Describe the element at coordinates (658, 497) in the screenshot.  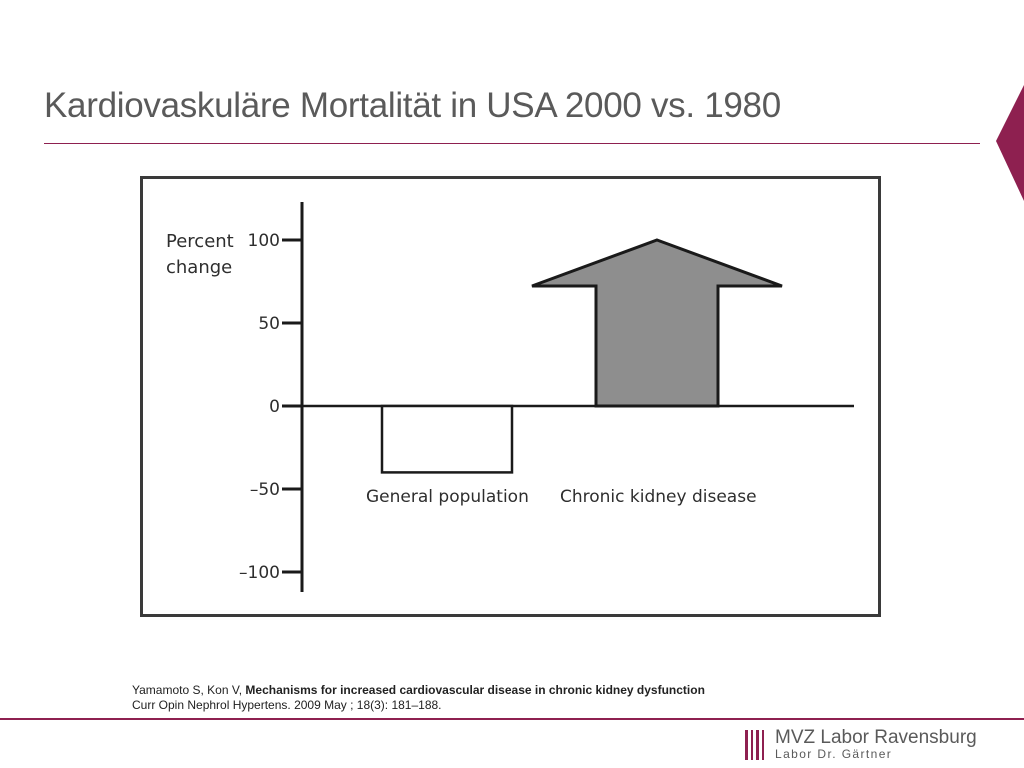
I see `category-label: Chronic kidney disease` at that location.